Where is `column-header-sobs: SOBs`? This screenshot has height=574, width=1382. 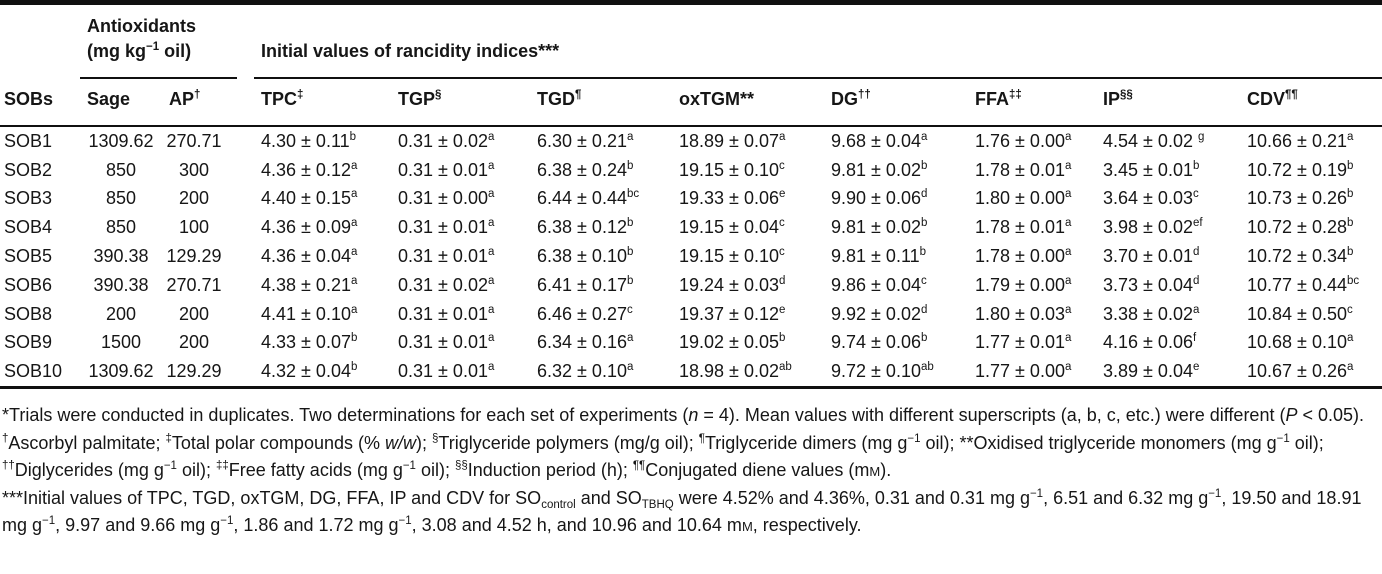
column-header-sobs: SOBs is located at coordinates (40, 103).